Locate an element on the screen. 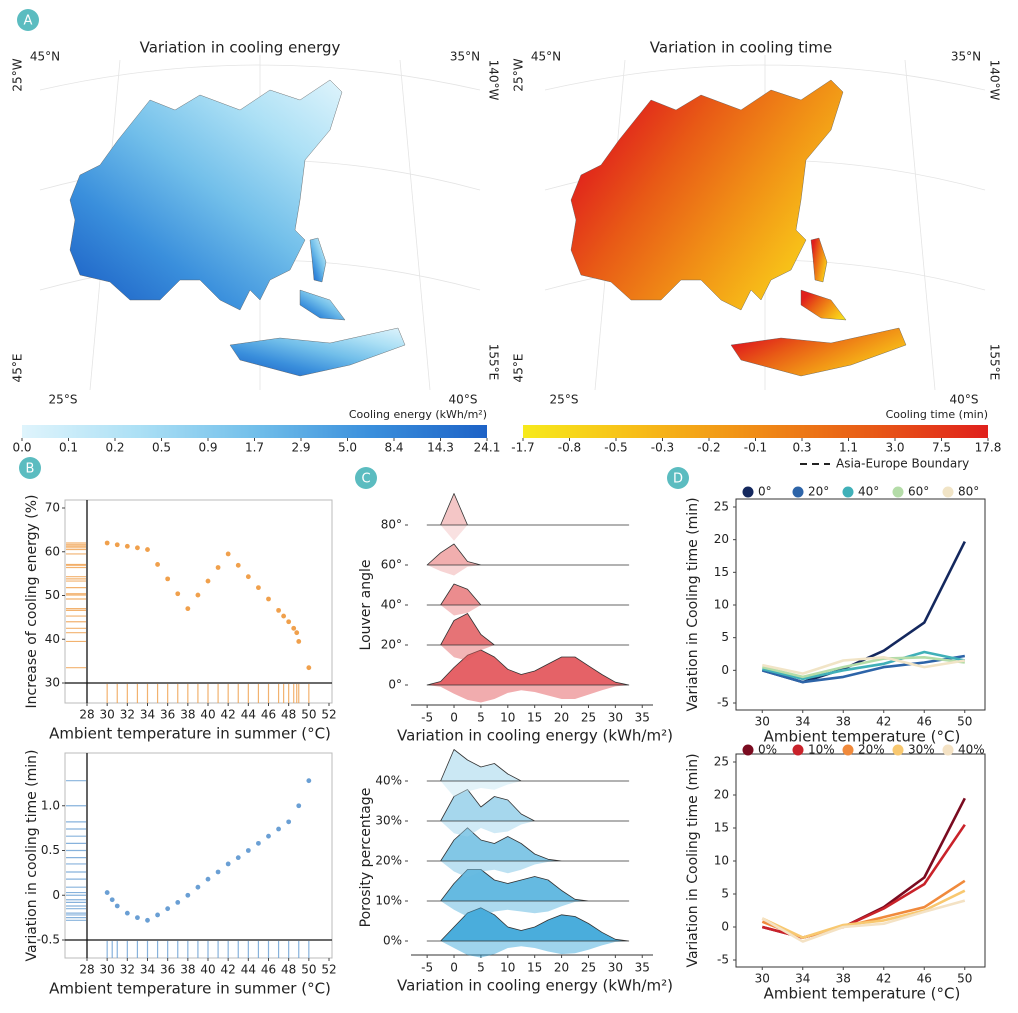 The image size is (1018, 1013). legend-label: 20% is located at coordinates (871, 750).